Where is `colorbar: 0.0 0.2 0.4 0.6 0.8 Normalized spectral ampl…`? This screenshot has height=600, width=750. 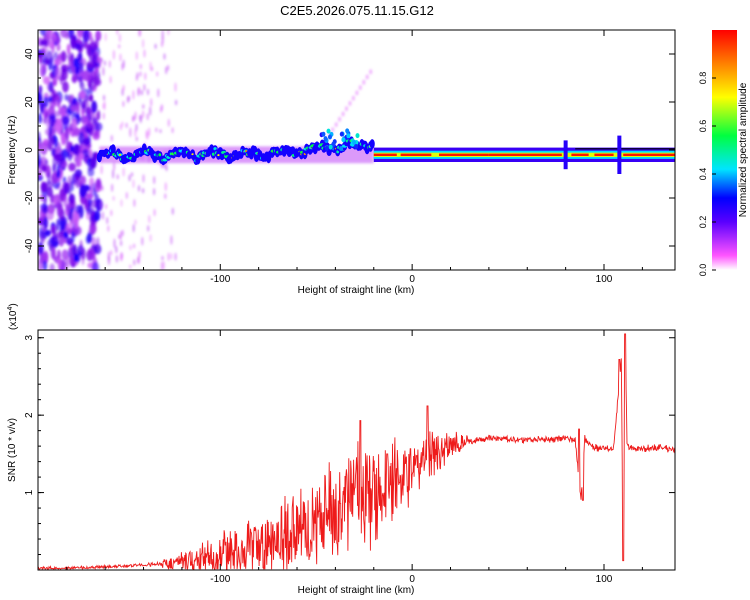
colorbar: 0.0 0.2 0.4 0.6 0.8 Normalized spectral ampl… is located at coordinates (723, 153).